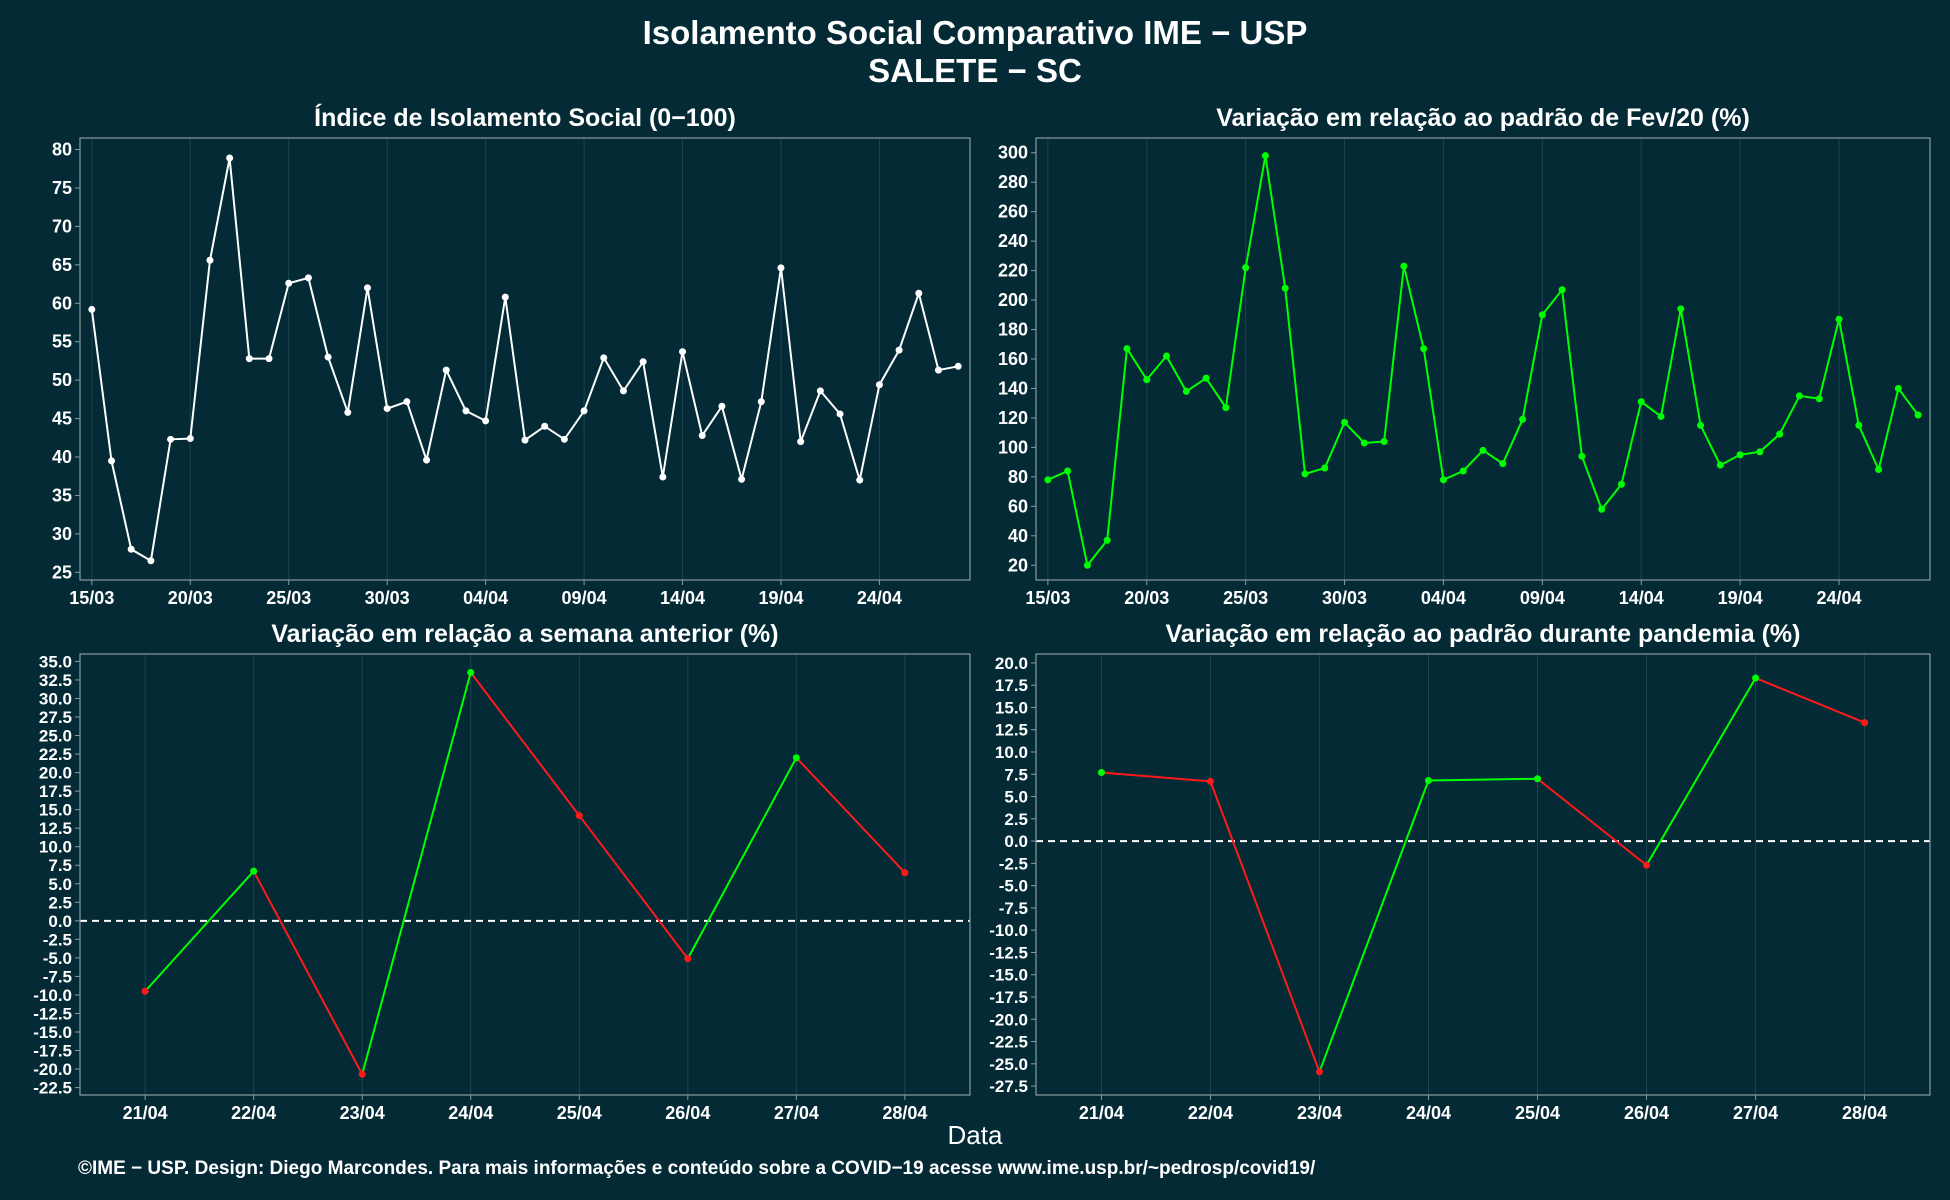 Image resolution: width=1950 pixels, height=1200 pixels. What do you see at coordinates (975, 32) in the screenshot?
I see `figure-title: Isolamento Social Comparativo IME − USP` at bounding box center [975, 32].